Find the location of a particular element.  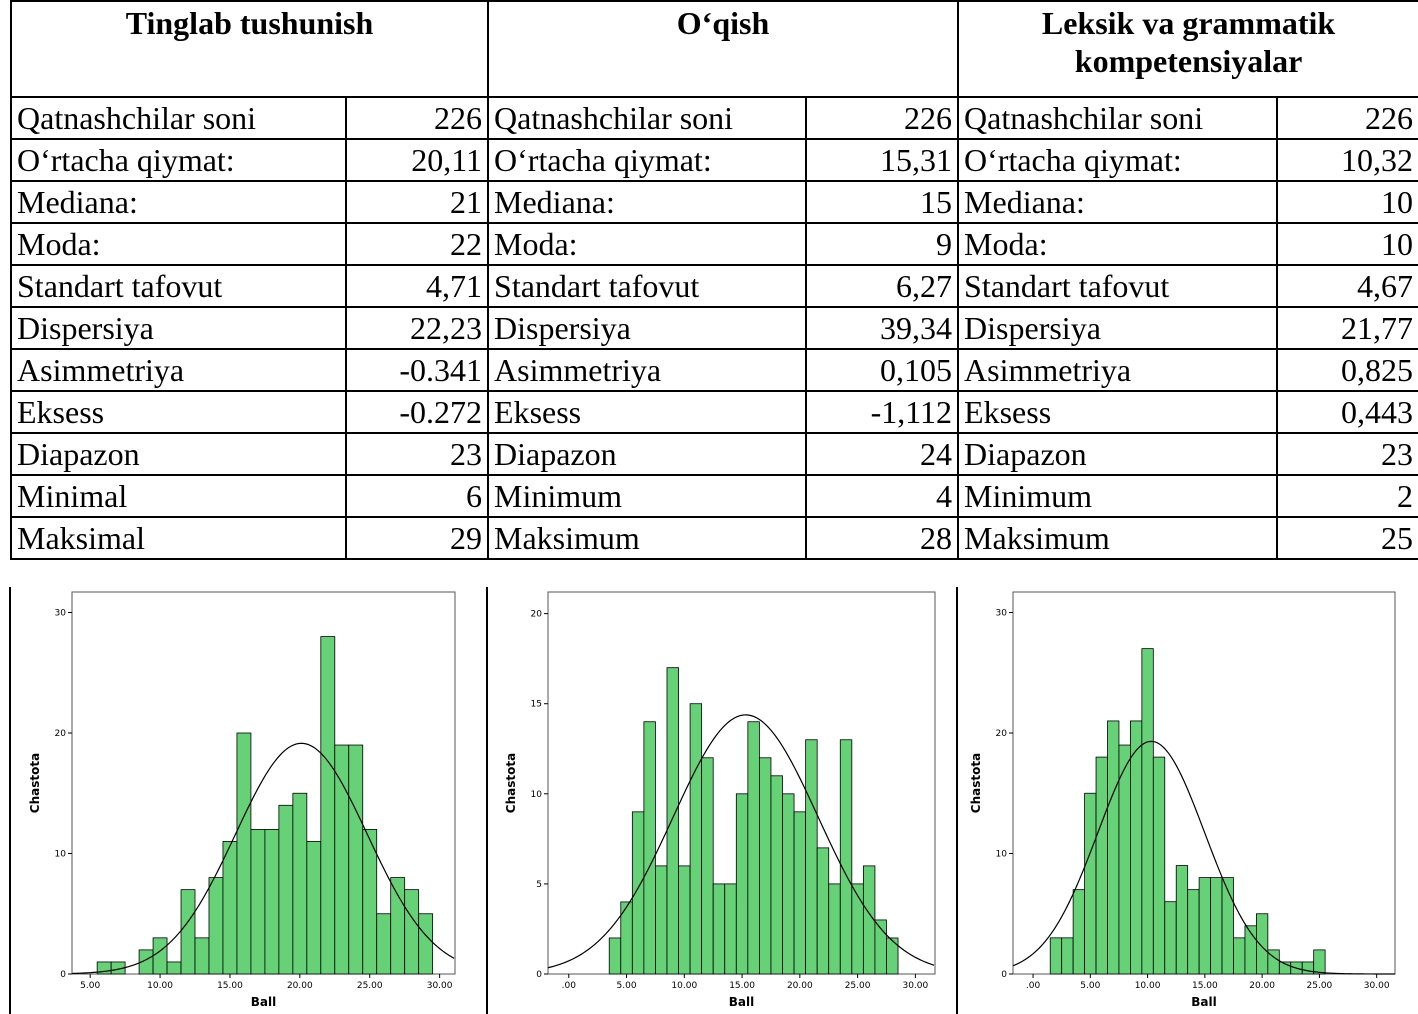

stat-value: 9 is located at coordinates (882, 244).